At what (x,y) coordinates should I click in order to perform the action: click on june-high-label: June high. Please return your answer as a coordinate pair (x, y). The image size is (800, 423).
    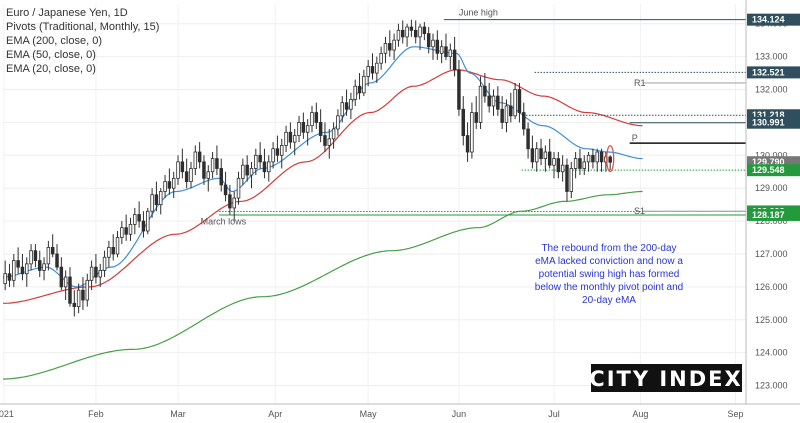
    Looking at the image, I should click on (478, 13).